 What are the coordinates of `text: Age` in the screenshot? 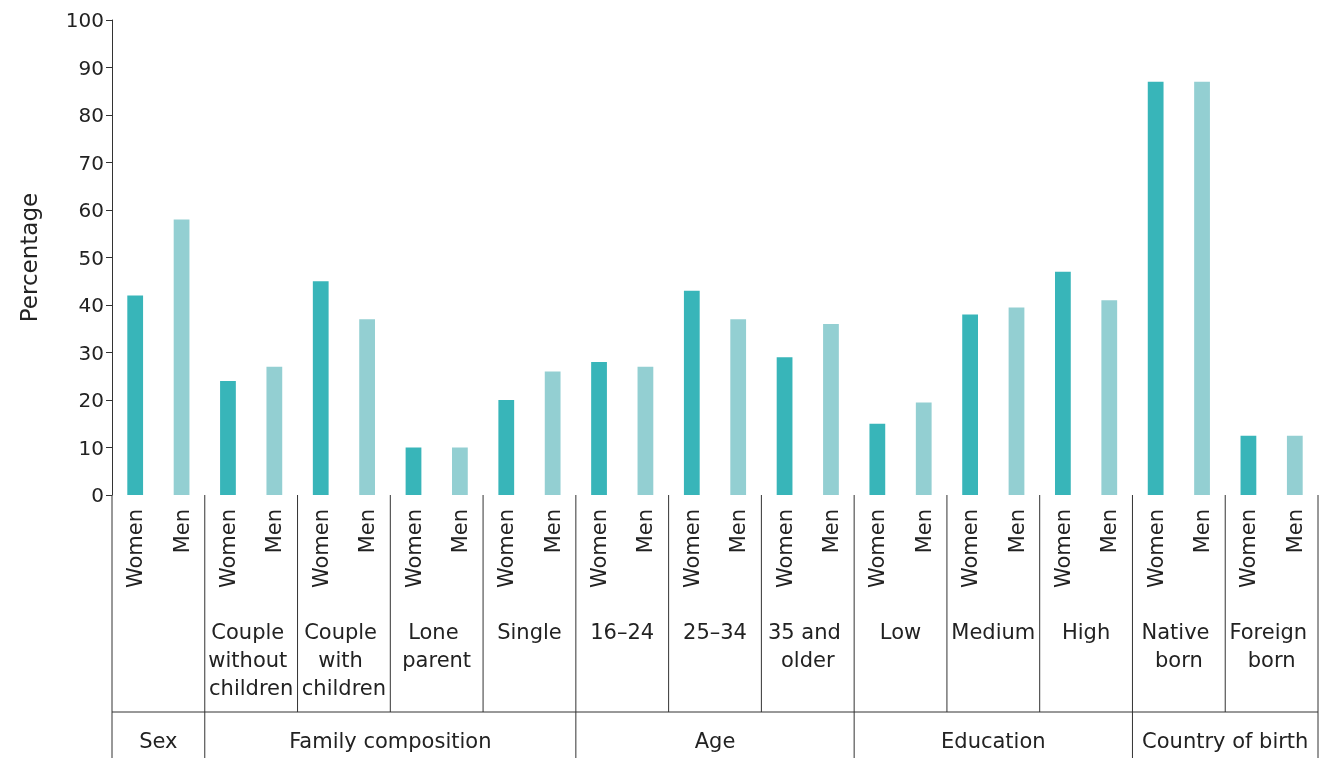 It's located at (715, 740).